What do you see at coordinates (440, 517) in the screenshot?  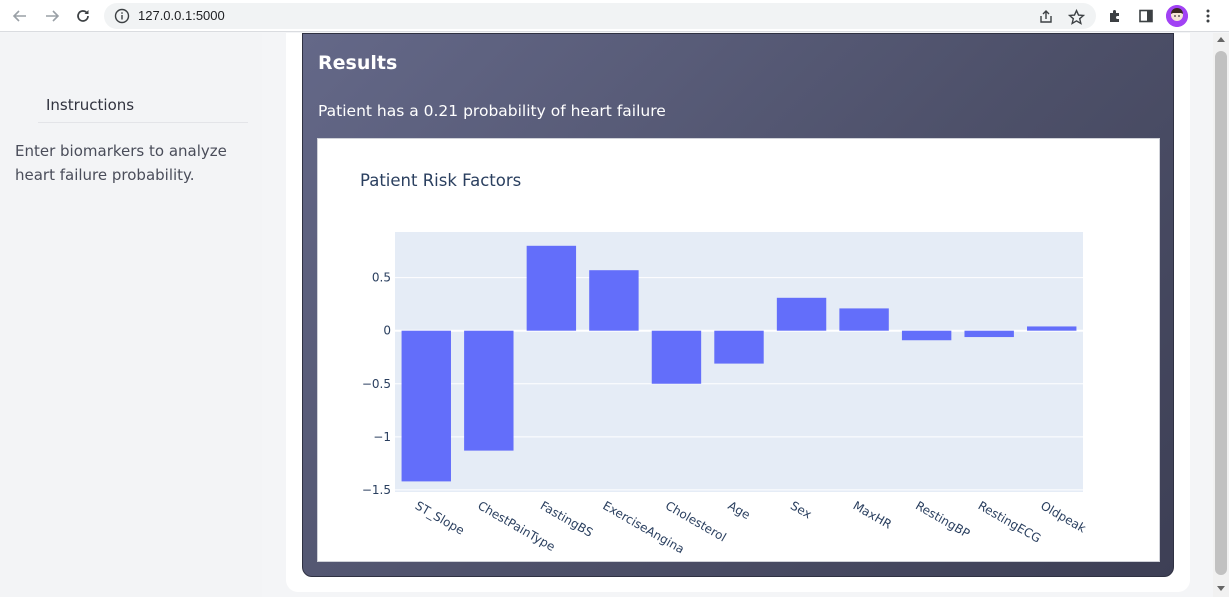 I see `x-tick-label: ST_Slope` at bounding box center [440, 517].